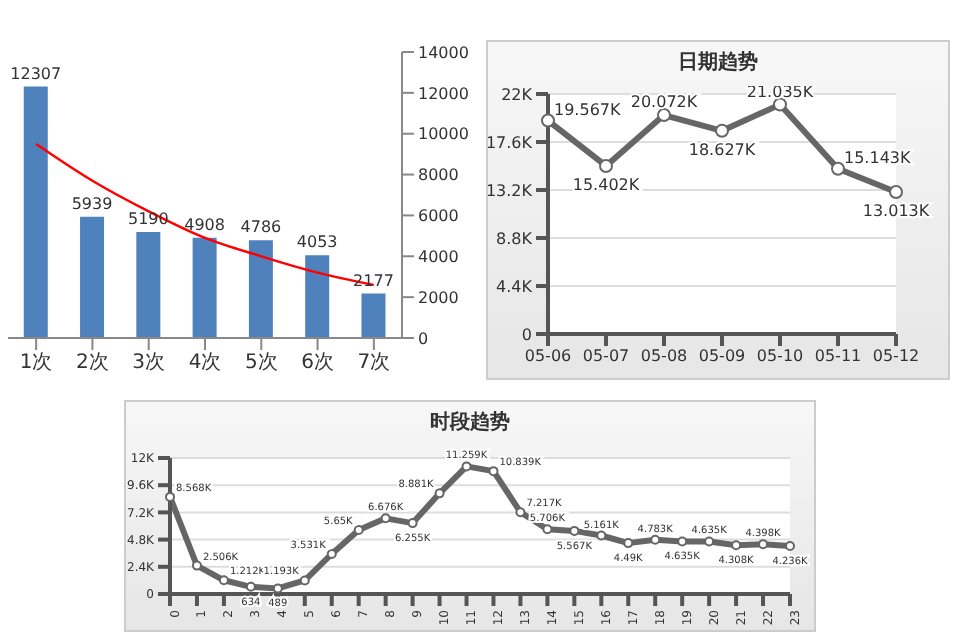 The image size is (960, 640). I want to click on data-label: 15.143K, so click(878, 157).